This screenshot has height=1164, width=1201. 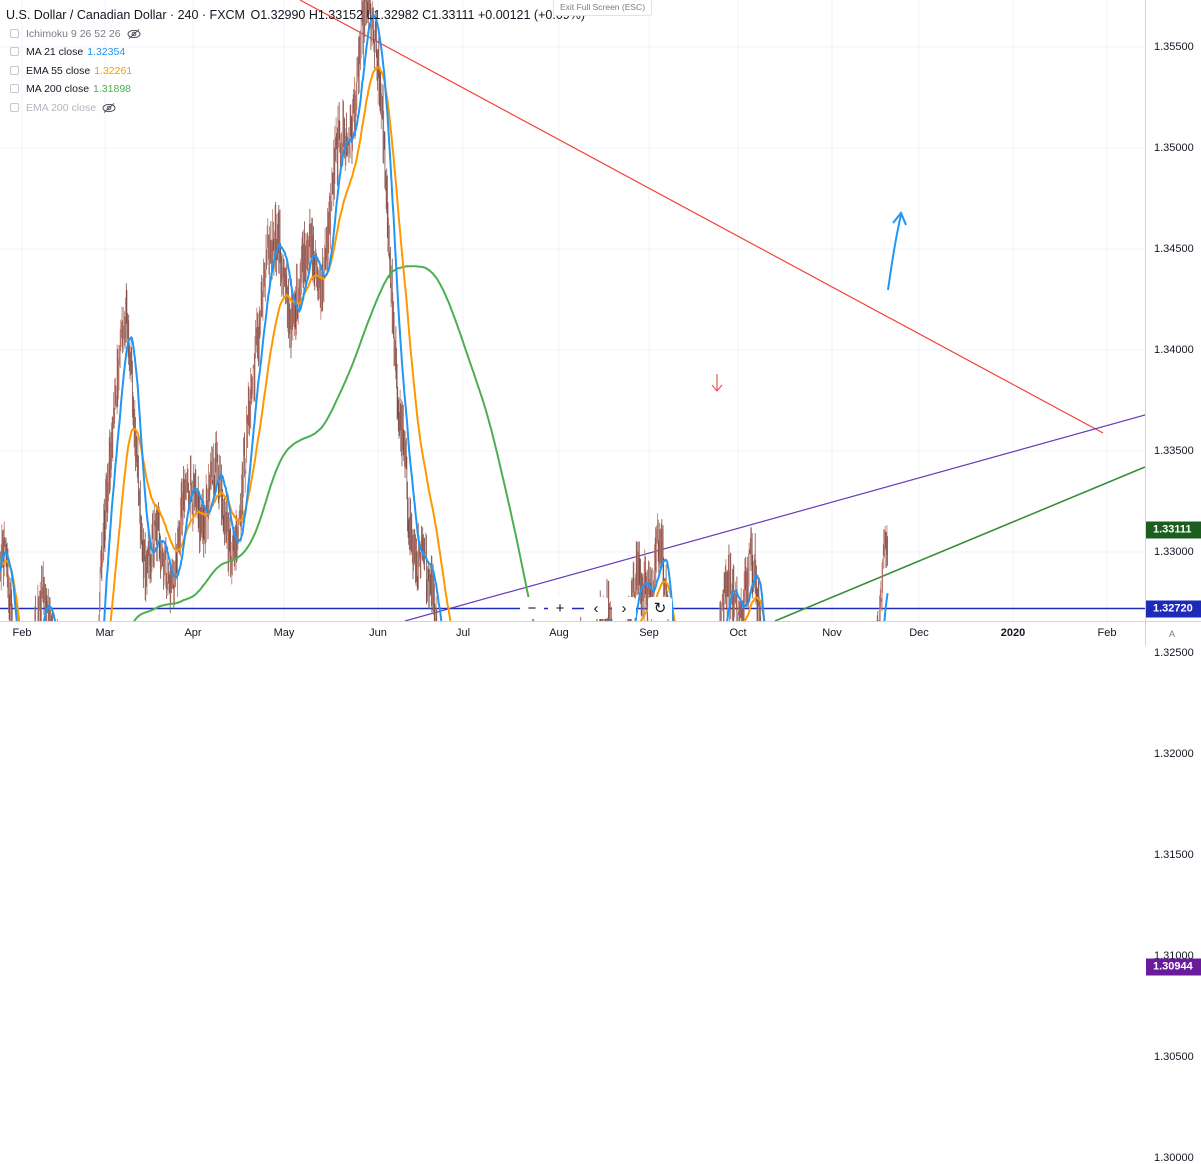 What do you see at coordinates (624, 608) in the screenshot?
I see `scroll-right-button: ›` at bounding box center [624, 608].